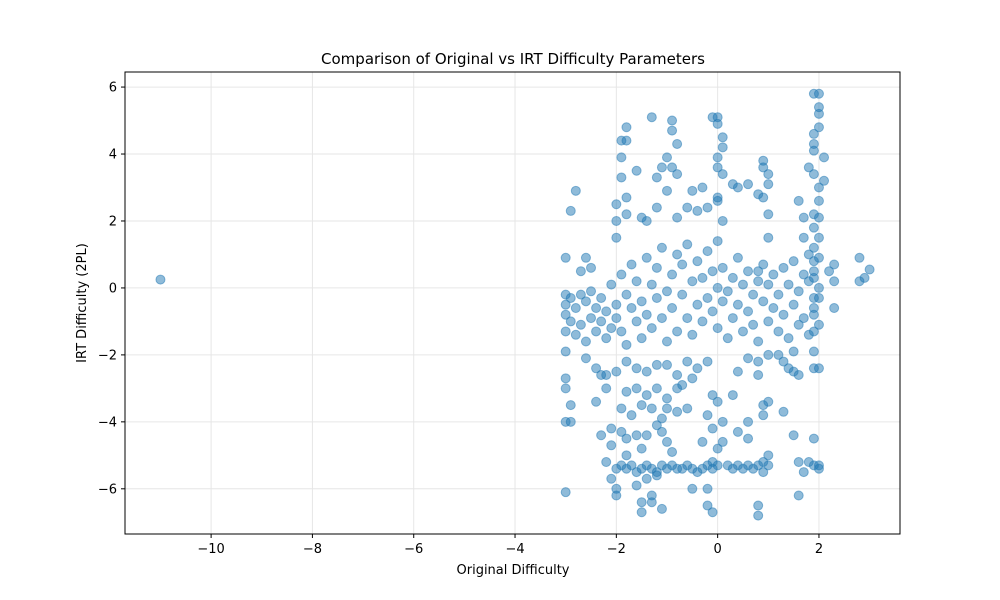 The height and width of the screenshot is (600, 1000). Describe the element at coordinates (107, 489) in the screenshot. I see `y-tick-label: −6` at that location.